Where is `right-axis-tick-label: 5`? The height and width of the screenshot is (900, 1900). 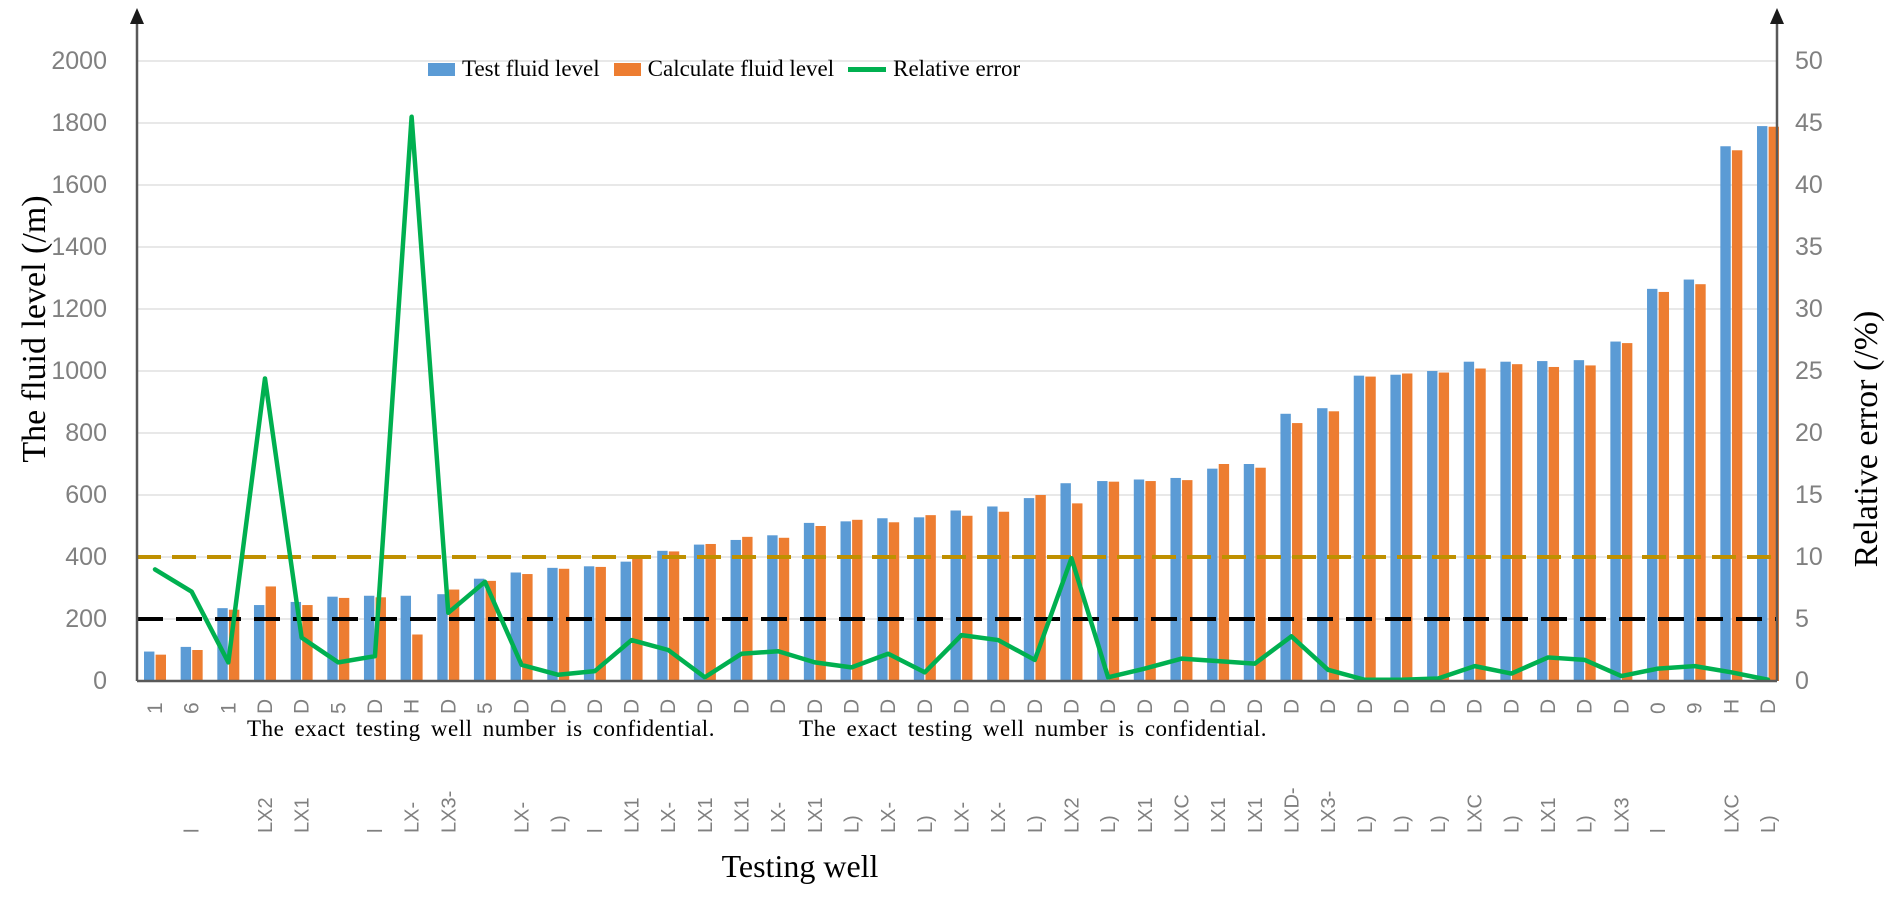 right-axis-tick-label: 5 is located at coordinates (1802, 619).